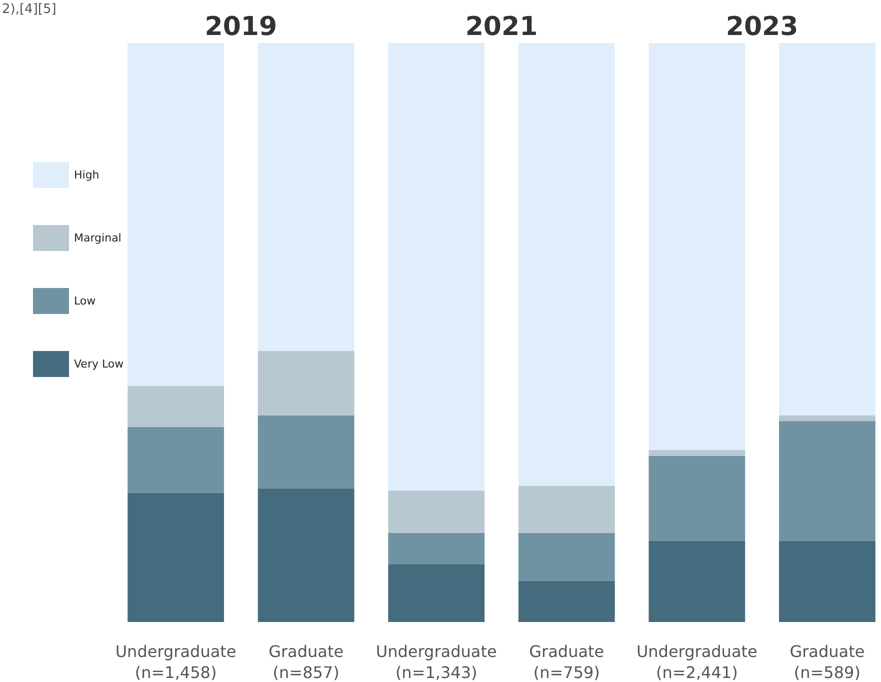  I want to click on x-tick-label: Undergraduate (n=2,441), so click(697, 662).